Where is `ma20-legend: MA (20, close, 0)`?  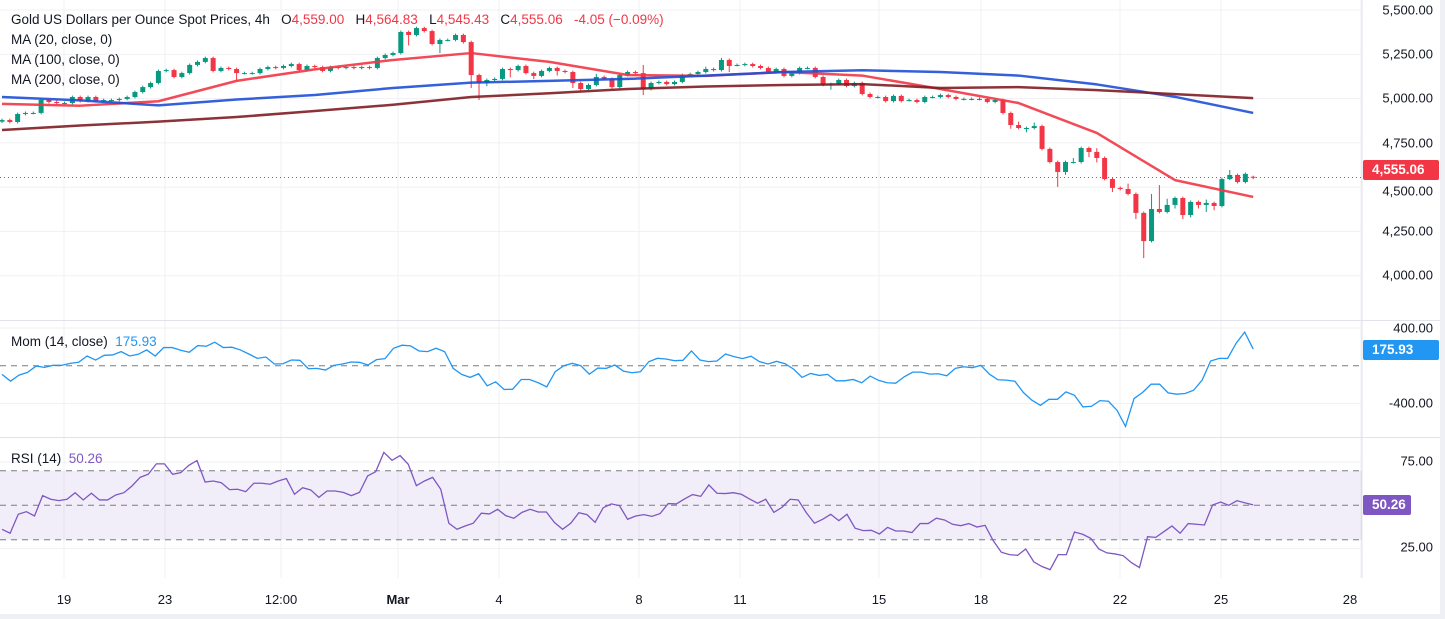 ma20-legend: MA (20, close, 0) is located at coordinates (62, 39).